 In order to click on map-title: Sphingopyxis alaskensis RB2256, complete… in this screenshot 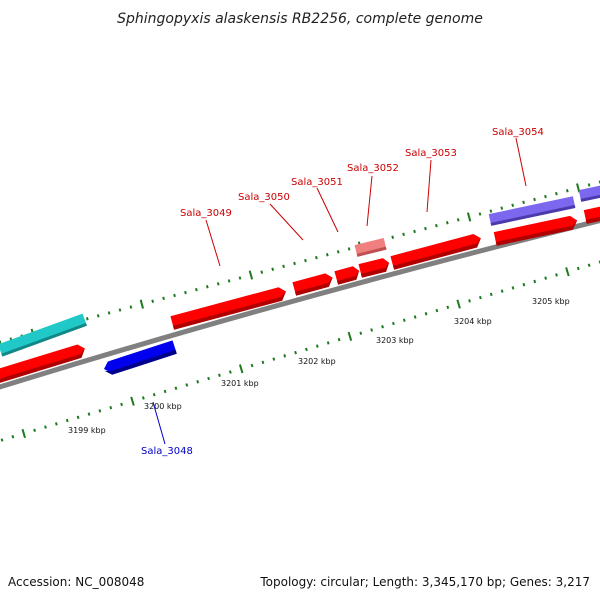, I will do `click(300, 19)`.